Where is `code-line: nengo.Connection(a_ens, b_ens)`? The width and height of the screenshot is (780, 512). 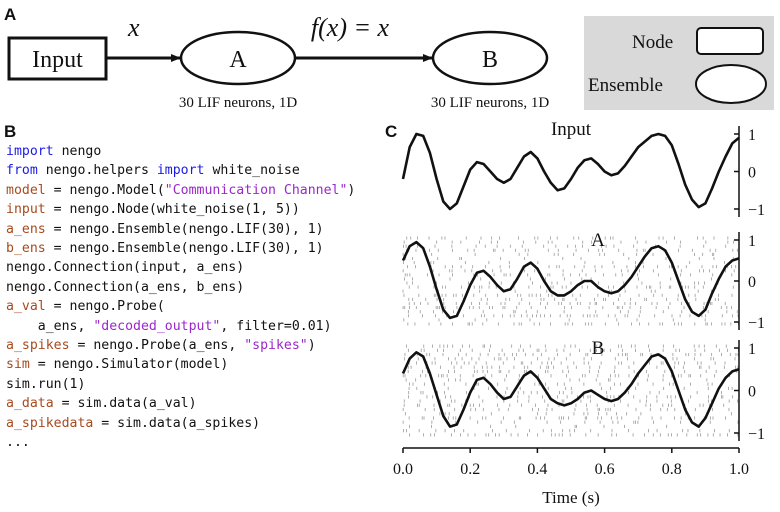
code-line: nengo.Connection(a_ens, b_ens) is located at coordinates (180, 287).